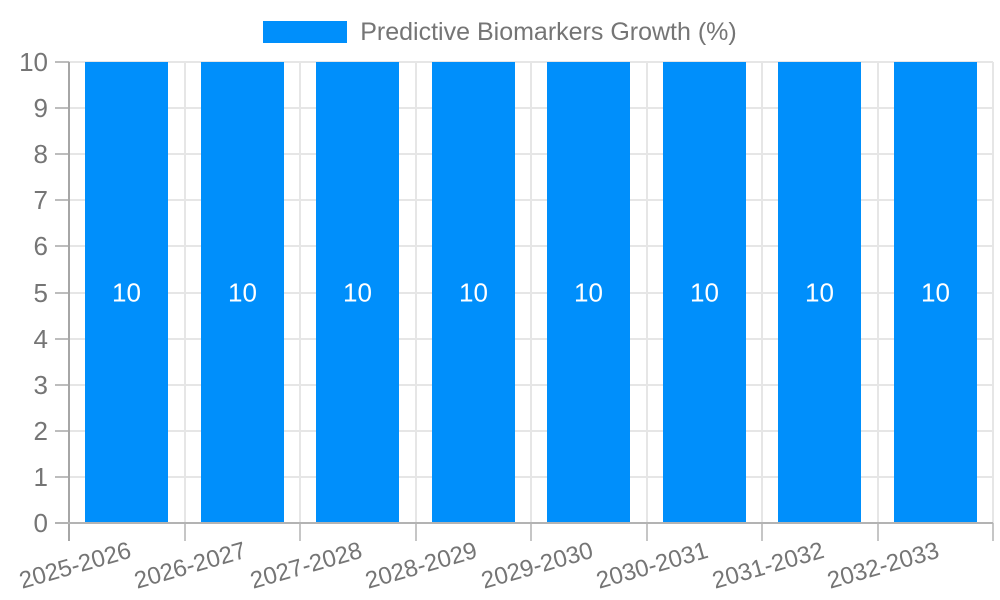 Image resolution: width=1000 pixels, height=600 pixels. Describe the element at coordinates (40, 385) in the screenshot. I see `y-axis-label: 3` at that location.